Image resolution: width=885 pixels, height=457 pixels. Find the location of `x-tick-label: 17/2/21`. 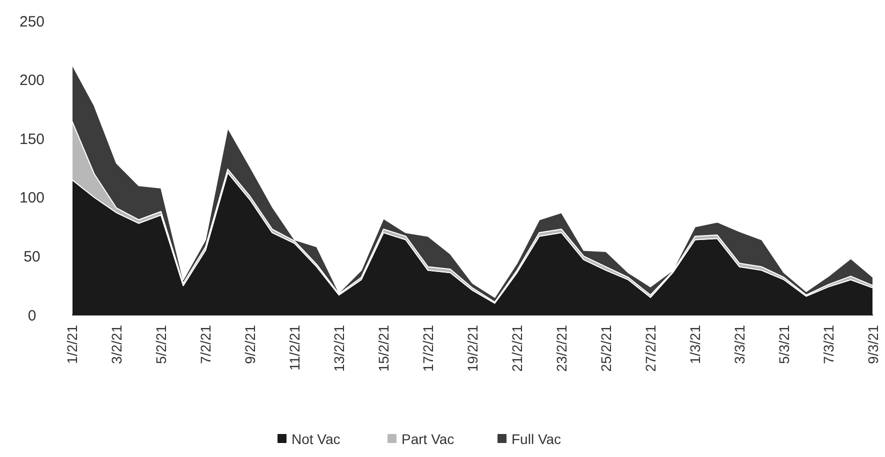

x-tick-label: 17/2/21 is located at coordinates (428, 348).